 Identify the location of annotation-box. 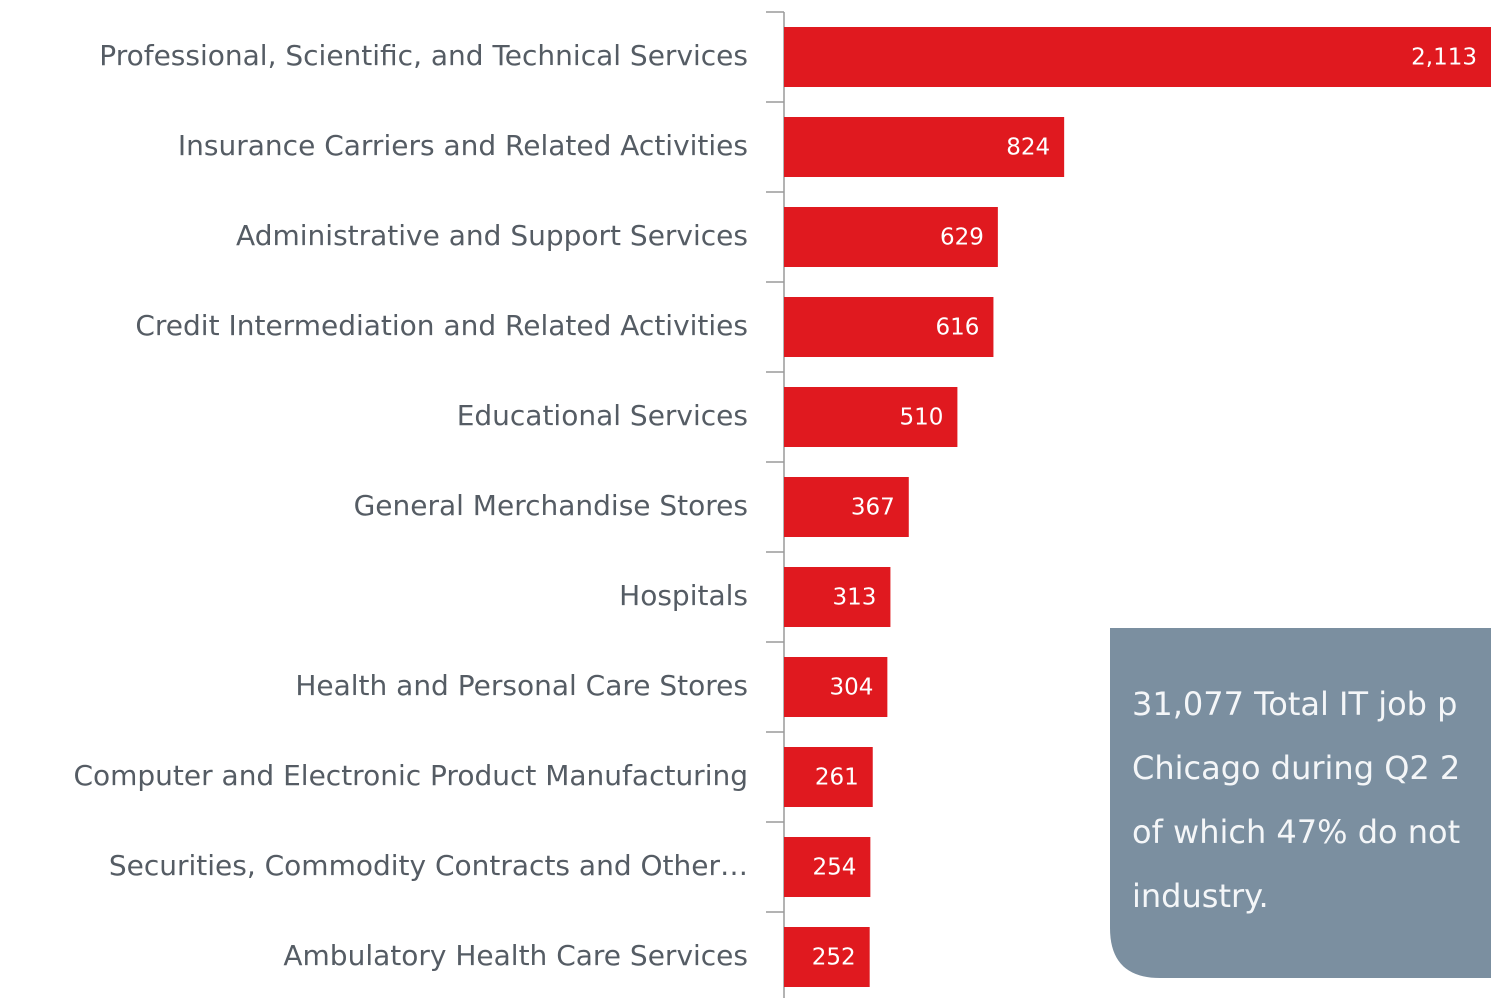
(1300, 803).